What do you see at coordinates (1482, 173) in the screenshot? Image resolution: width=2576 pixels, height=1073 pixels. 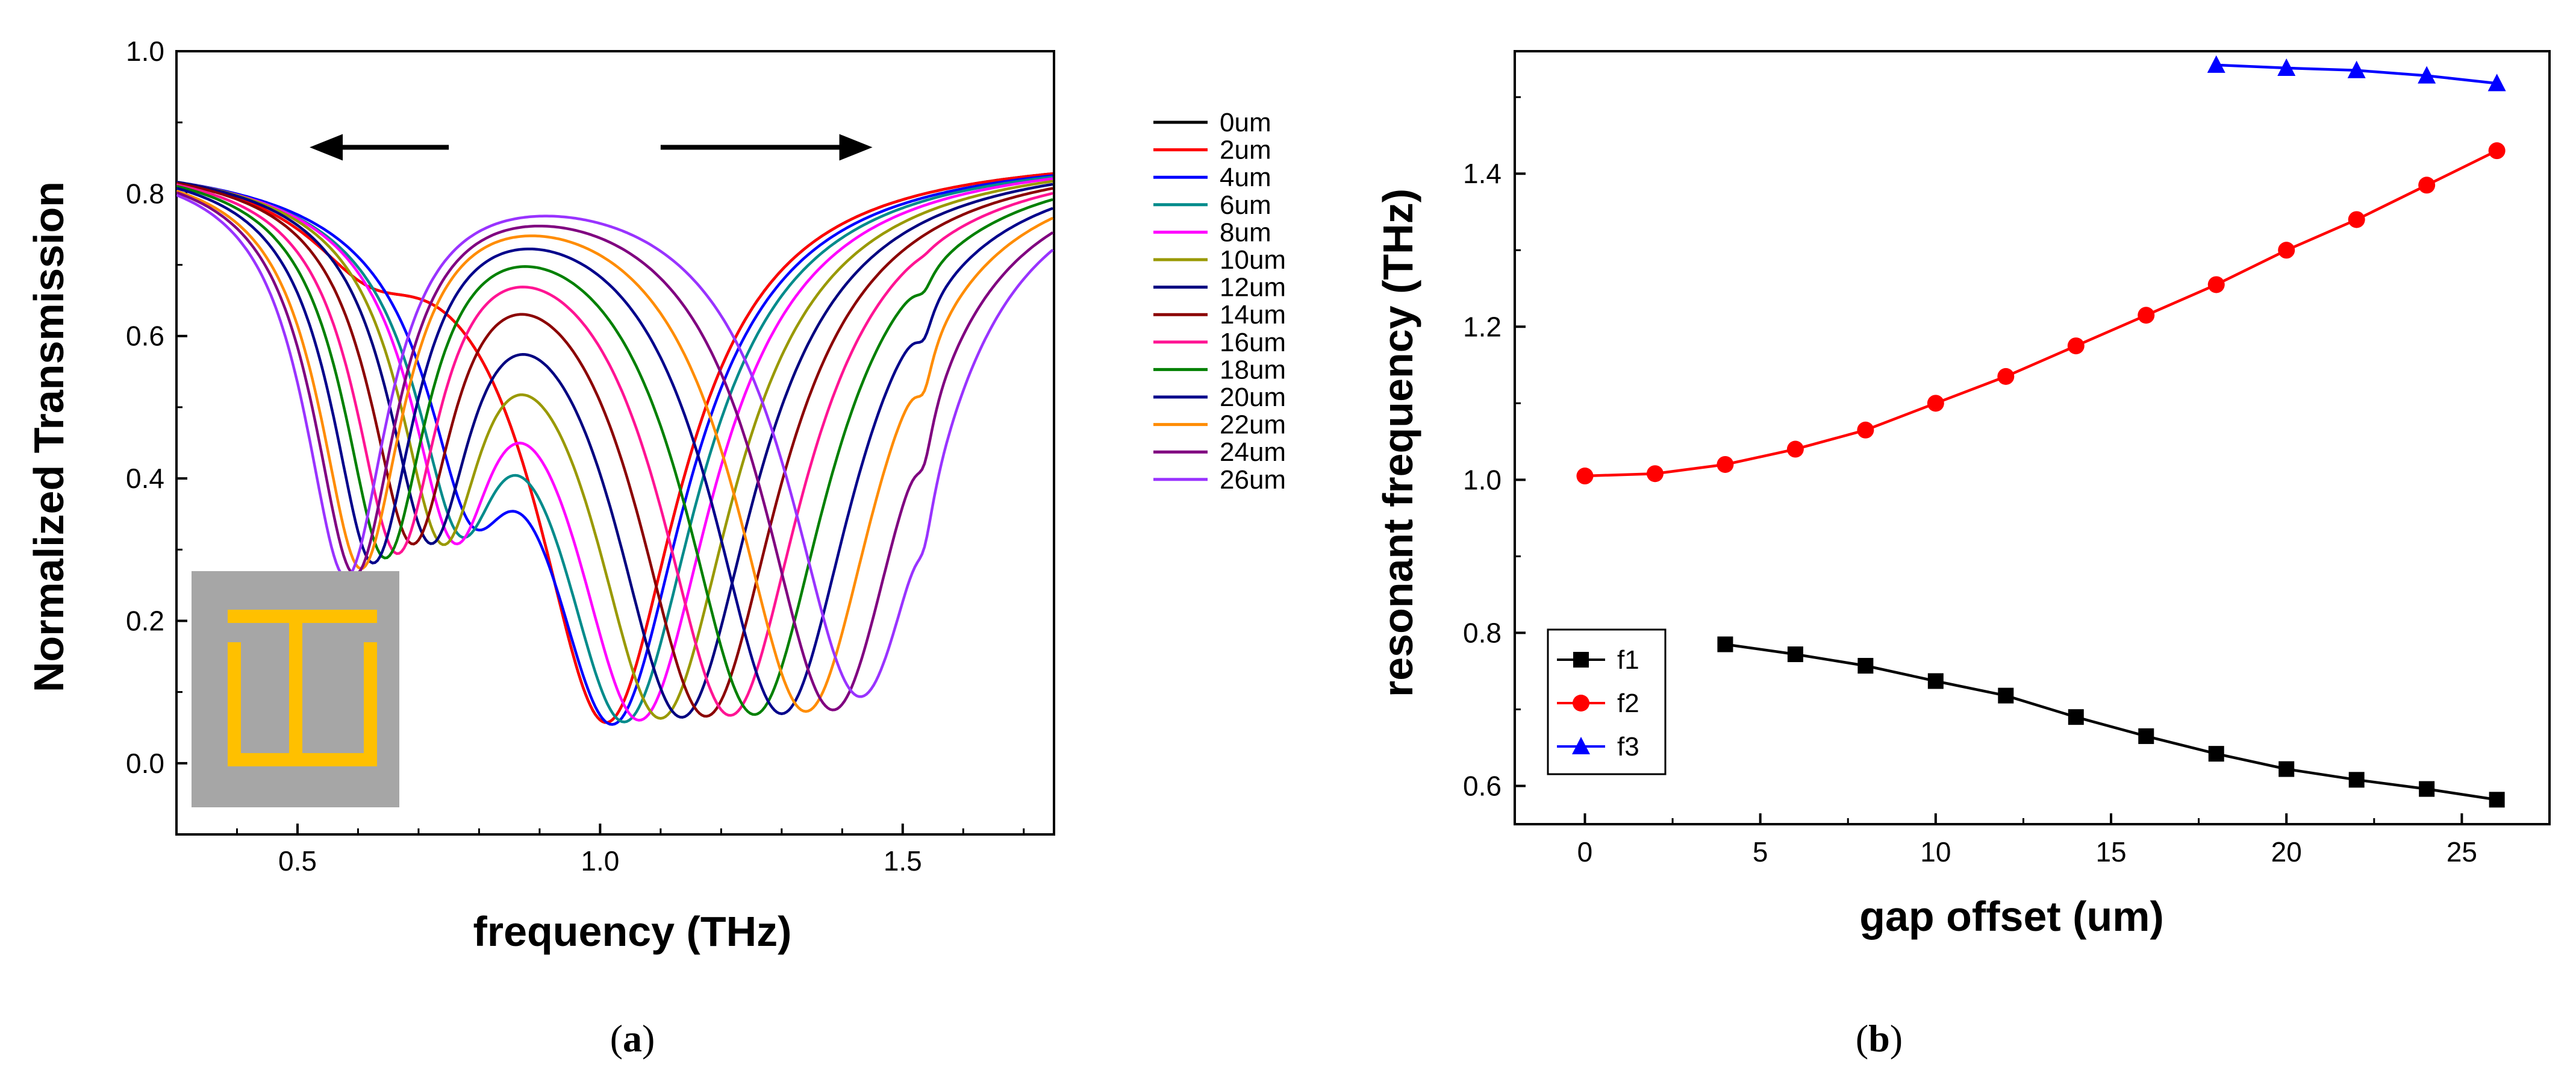 I see `y-tick-label: 1.4` at bounding box center [1482, 173].